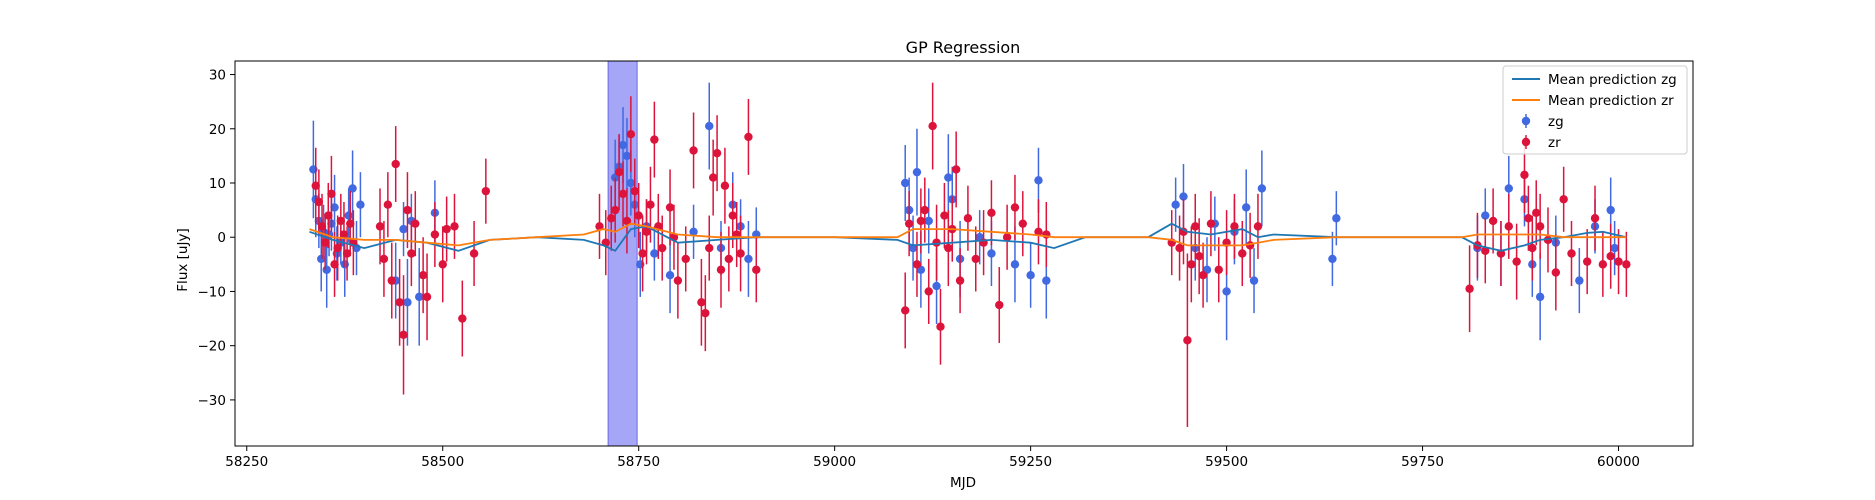 The width and height of the screenshot is (1875, 500). I want to click on legend-label: Mean prediction zr, so click(1611, 101).